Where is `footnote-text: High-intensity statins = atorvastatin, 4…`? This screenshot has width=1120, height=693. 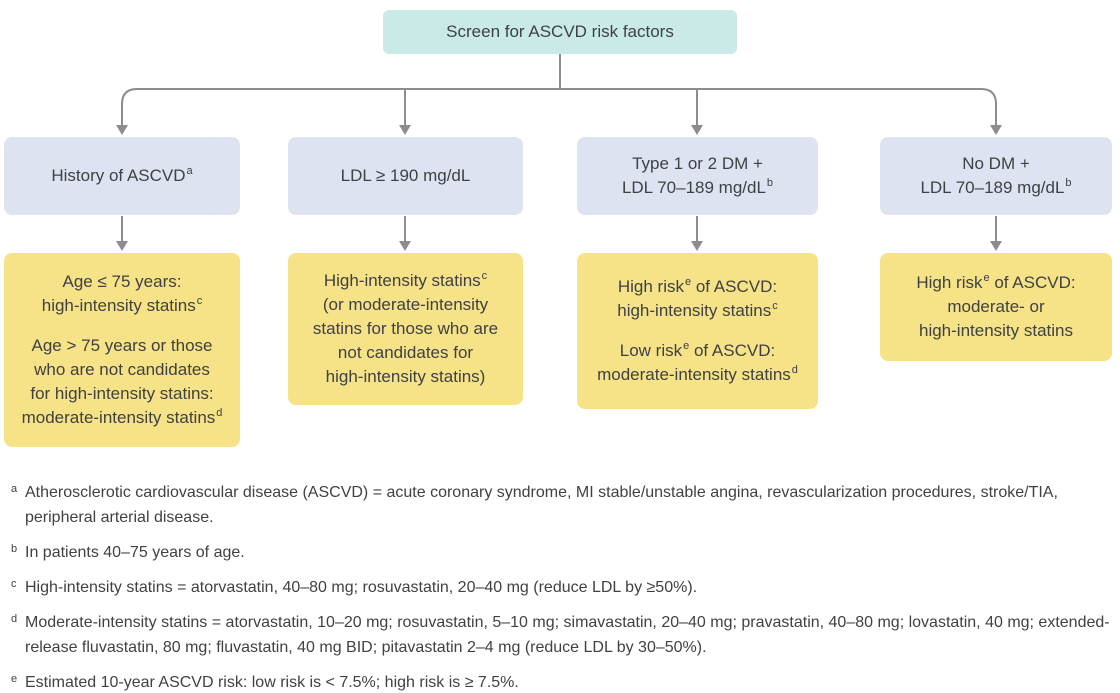
footnote-text: High-intensity statins = atorvastatin, 4… is located at coordinates (361, 587).